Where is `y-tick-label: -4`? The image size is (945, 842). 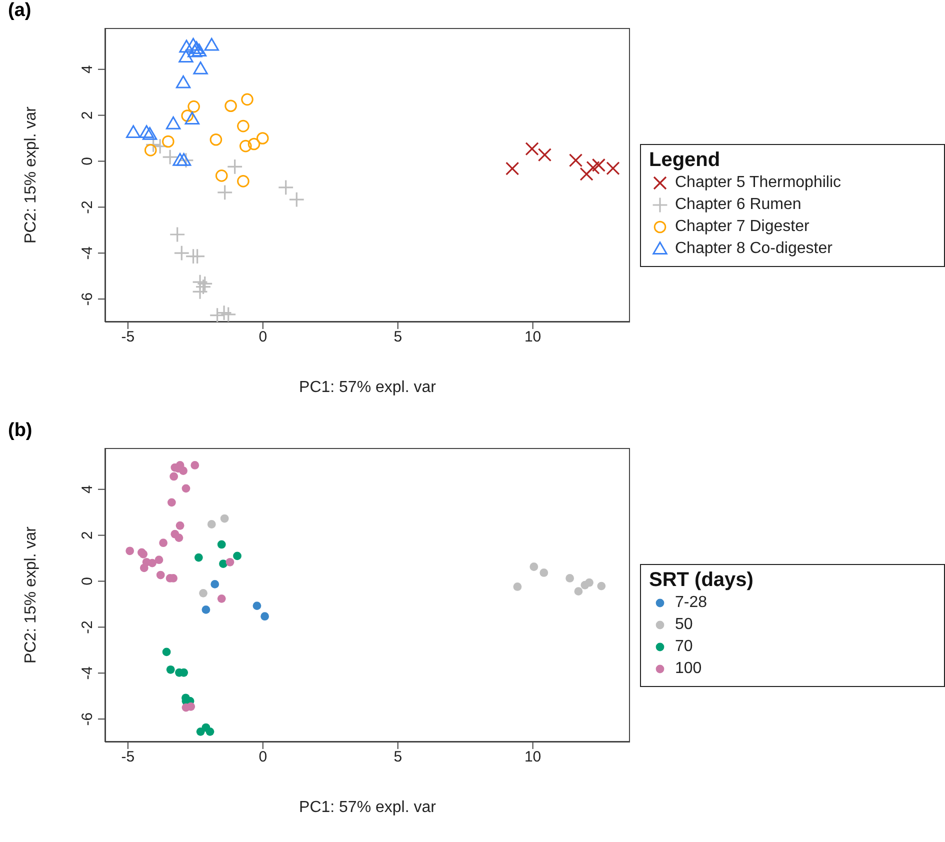
y-tick-label: -4 is located at coordinates (87, 253).